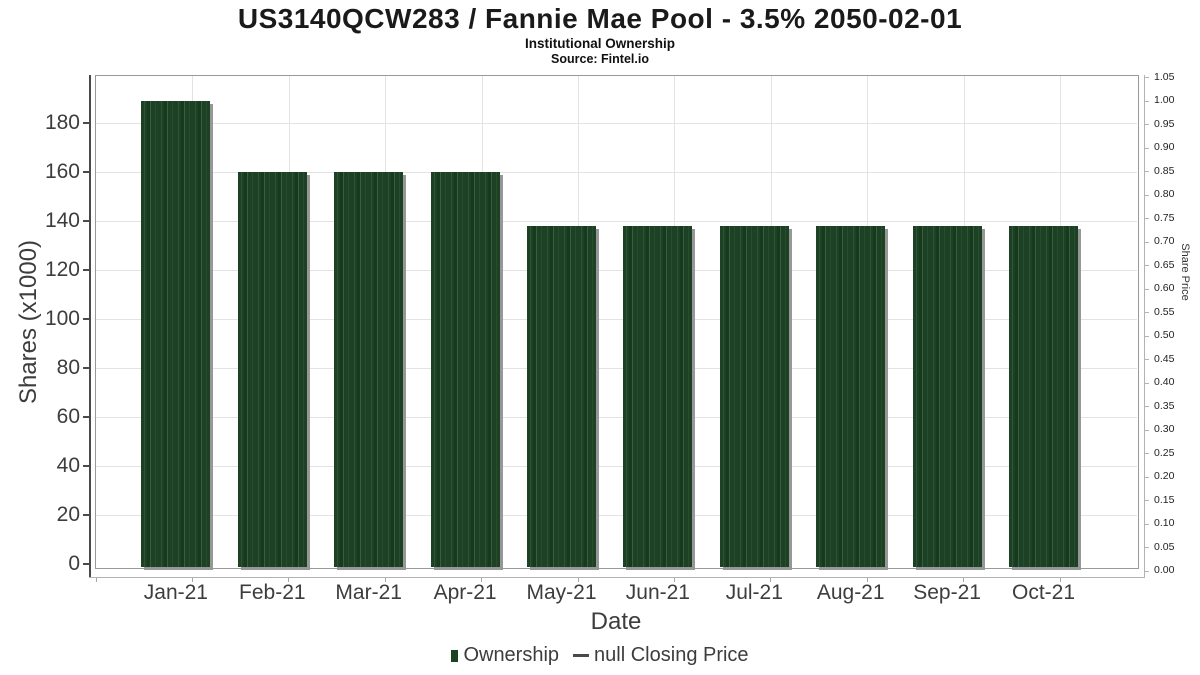 This screenshot has width=1200, height=675. Describe the element at coordinates (1043, 592) in the screenshot. I see `x-tick-label: Oct-21` at that location.